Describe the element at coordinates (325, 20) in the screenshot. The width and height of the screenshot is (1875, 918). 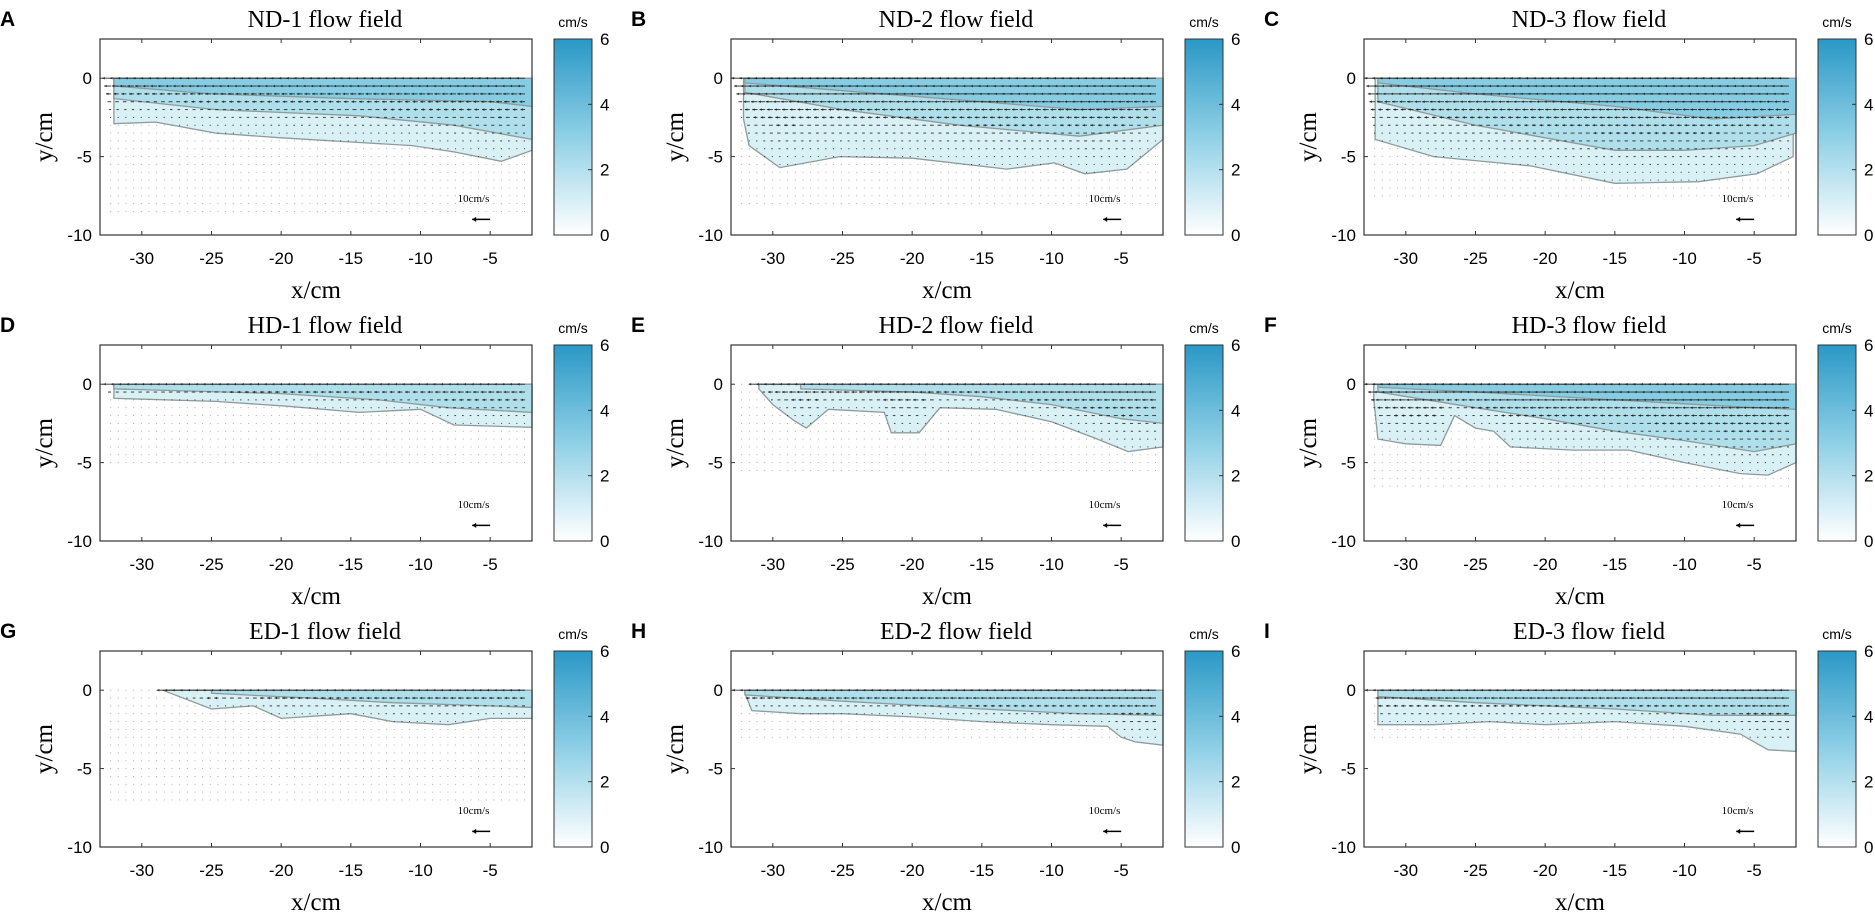
I see `chart-title: ND-1 flow field` at that location.